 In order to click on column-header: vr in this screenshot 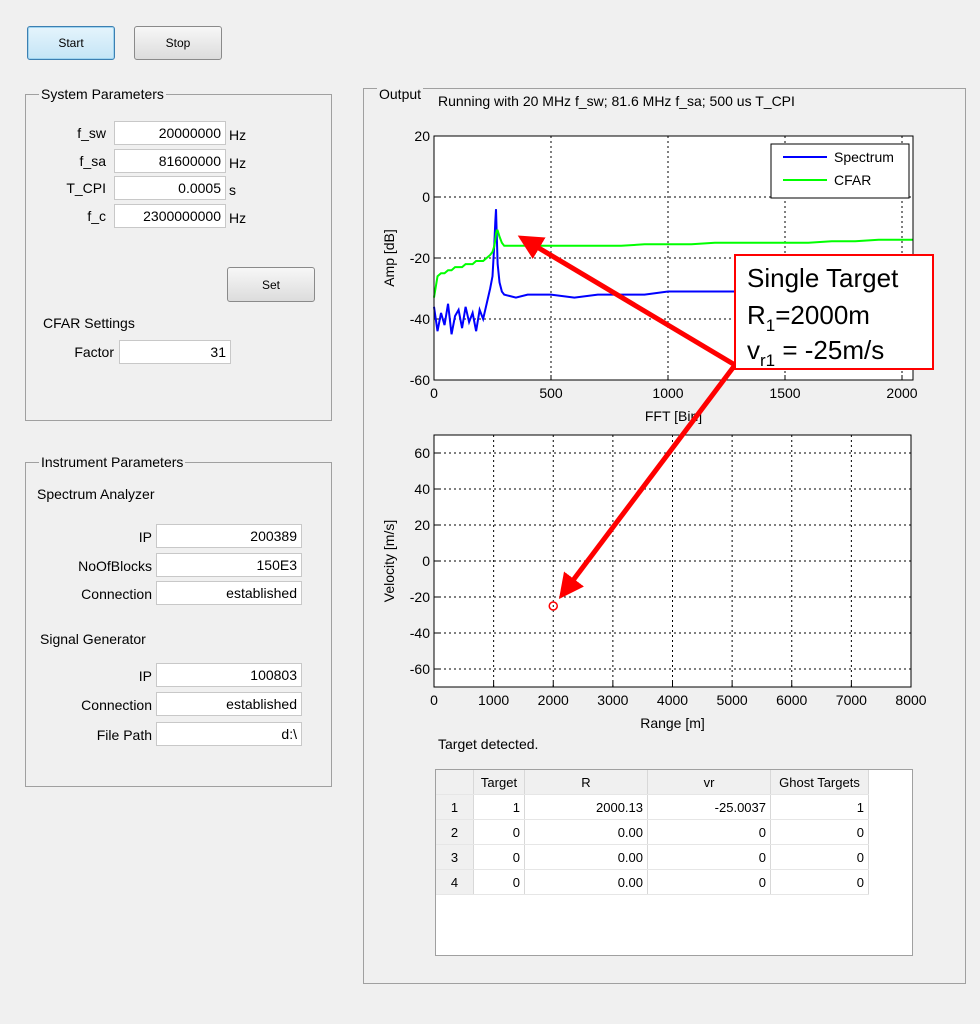, I will do `click(709, 782)`.